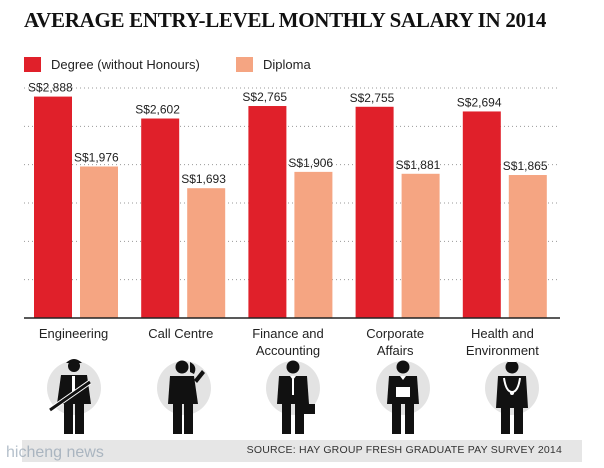 This screenshot has height=468, width=604. What do you see at coordinates (74, 400) in the screenshot?
I see `engineer-figure-icon` at bounding box center [74, 400].